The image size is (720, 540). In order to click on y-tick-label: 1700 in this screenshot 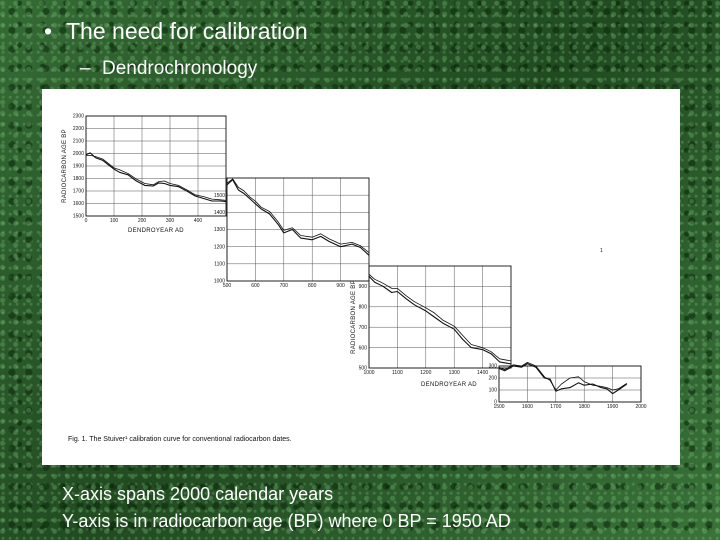, I will do `click(78, 192)`.